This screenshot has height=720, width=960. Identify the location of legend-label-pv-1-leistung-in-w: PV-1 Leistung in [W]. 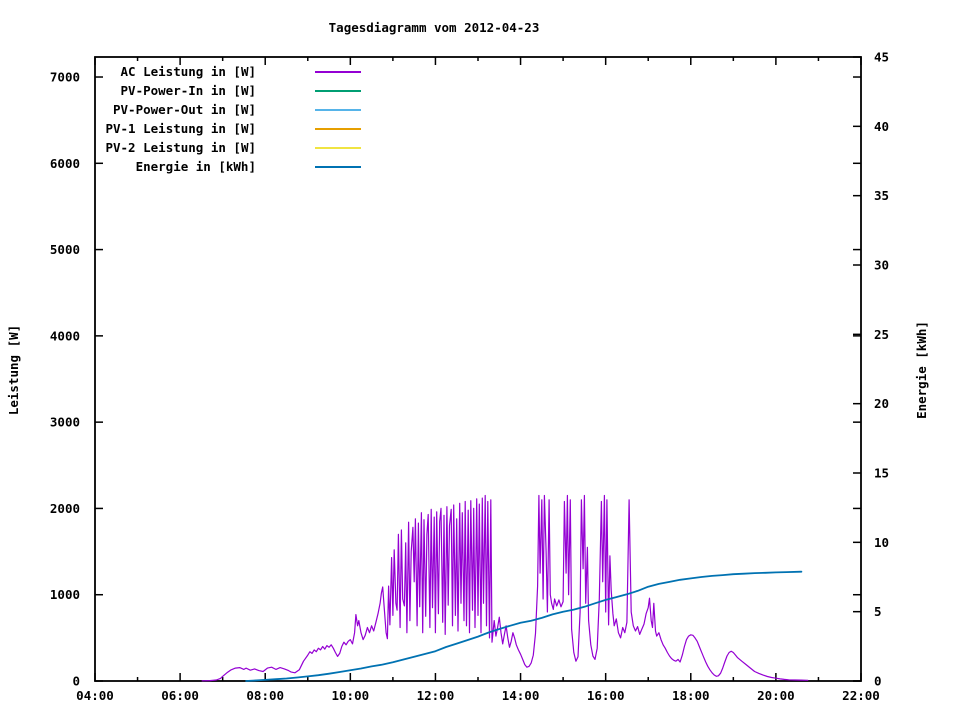
(180, 128).